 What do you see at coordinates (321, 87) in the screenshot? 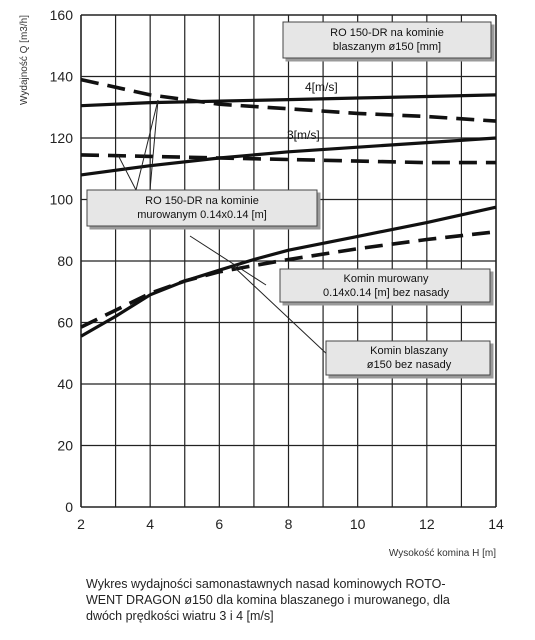
I see `wind-label-4: 4[m/s]` at bounding box center [321, 87].